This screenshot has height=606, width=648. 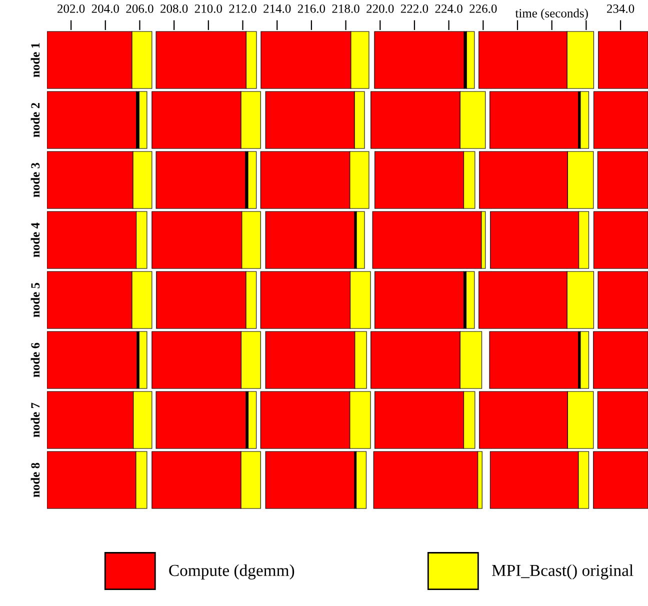 What do you see at coordinates (105, 8) in the screenshot?
I see `x-tick-label: 204.0` at bounding box center [105, 8].